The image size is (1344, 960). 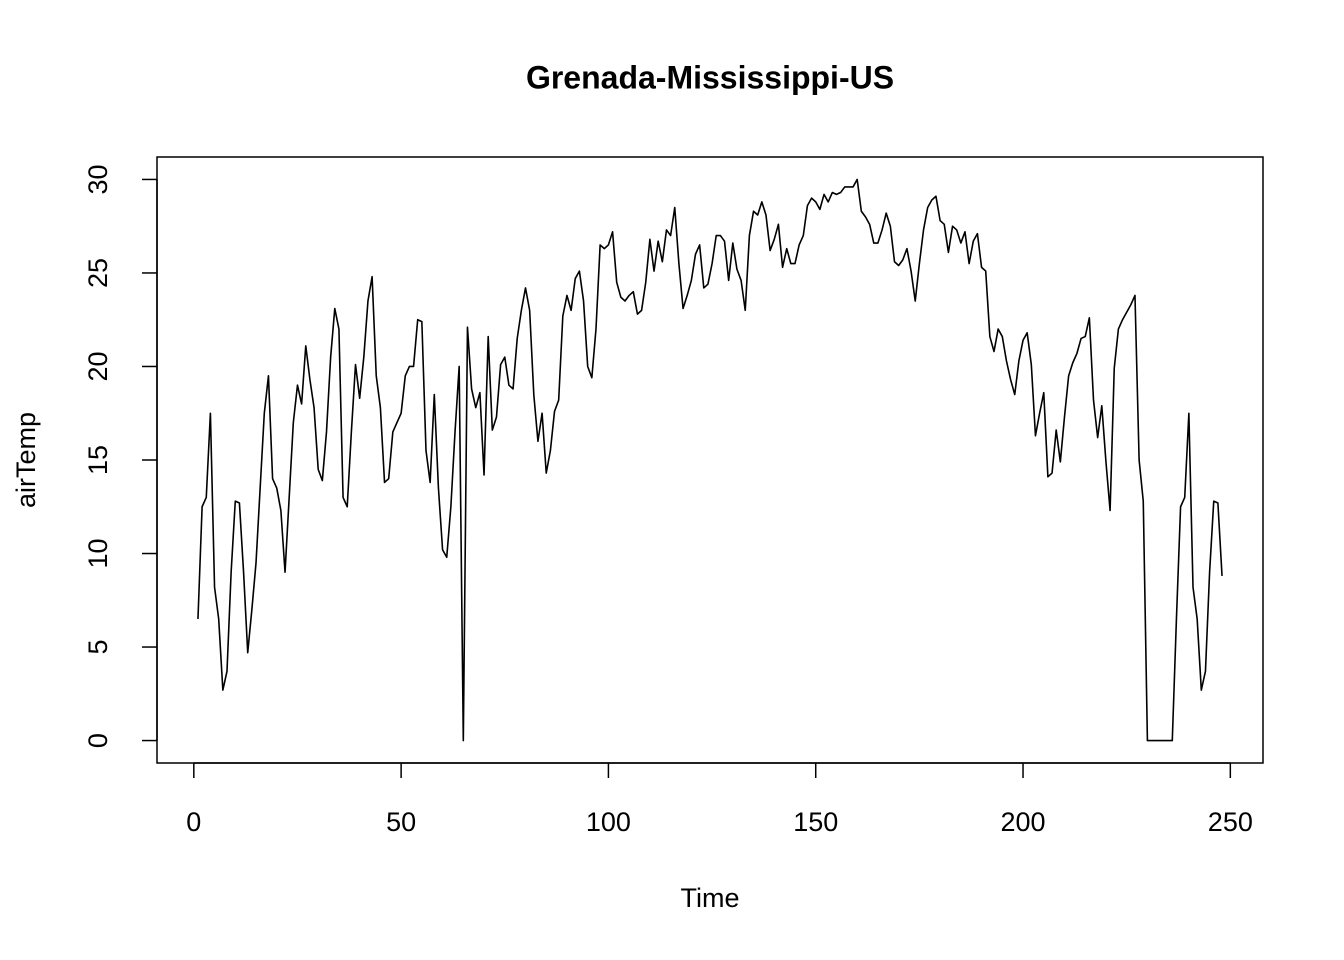 I want to click on x-tick-label: 250, so click(x=1230, y=822).